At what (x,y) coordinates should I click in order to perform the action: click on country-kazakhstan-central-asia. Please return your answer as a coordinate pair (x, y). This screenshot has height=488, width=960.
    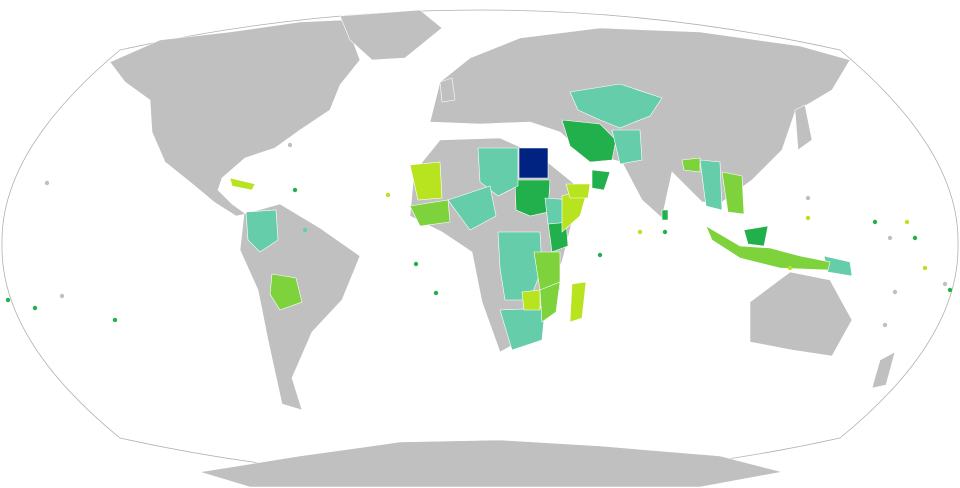
    Looking at the image, I should click on (616, 106).